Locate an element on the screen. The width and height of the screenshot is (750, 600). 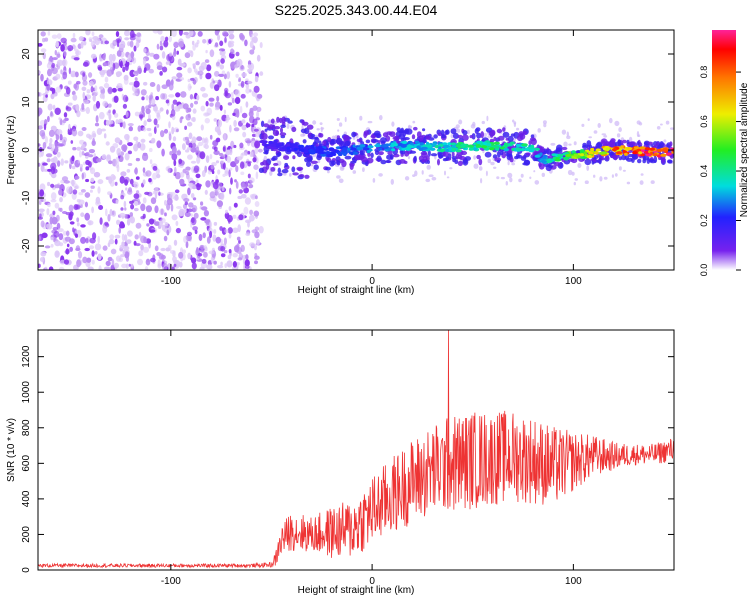
x-tick-label: 100 is located at coordinates (573, 581).